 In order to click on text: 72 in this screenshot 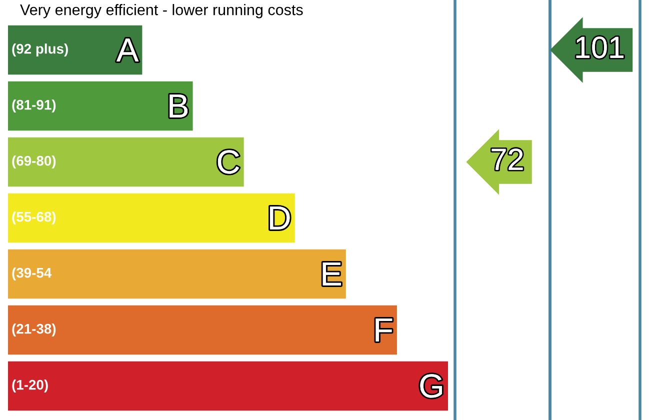, I will do `click(507, 159)`.